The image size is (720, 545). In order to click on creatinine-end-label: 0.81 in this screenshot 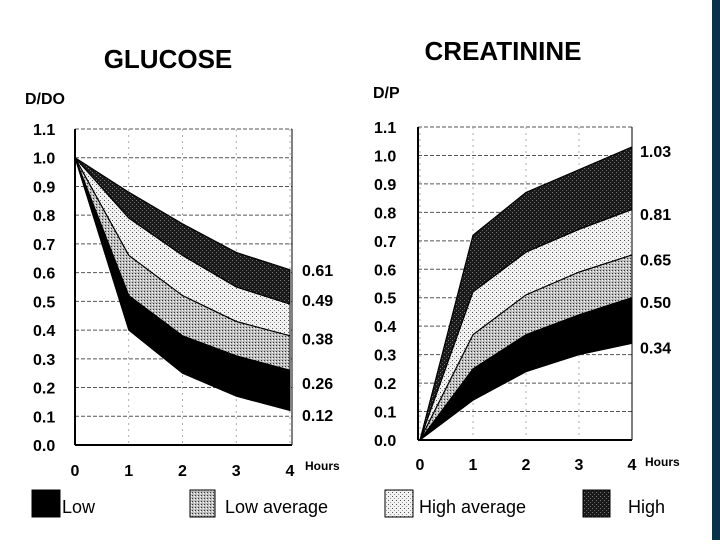, I will do `click(655, 215)`.